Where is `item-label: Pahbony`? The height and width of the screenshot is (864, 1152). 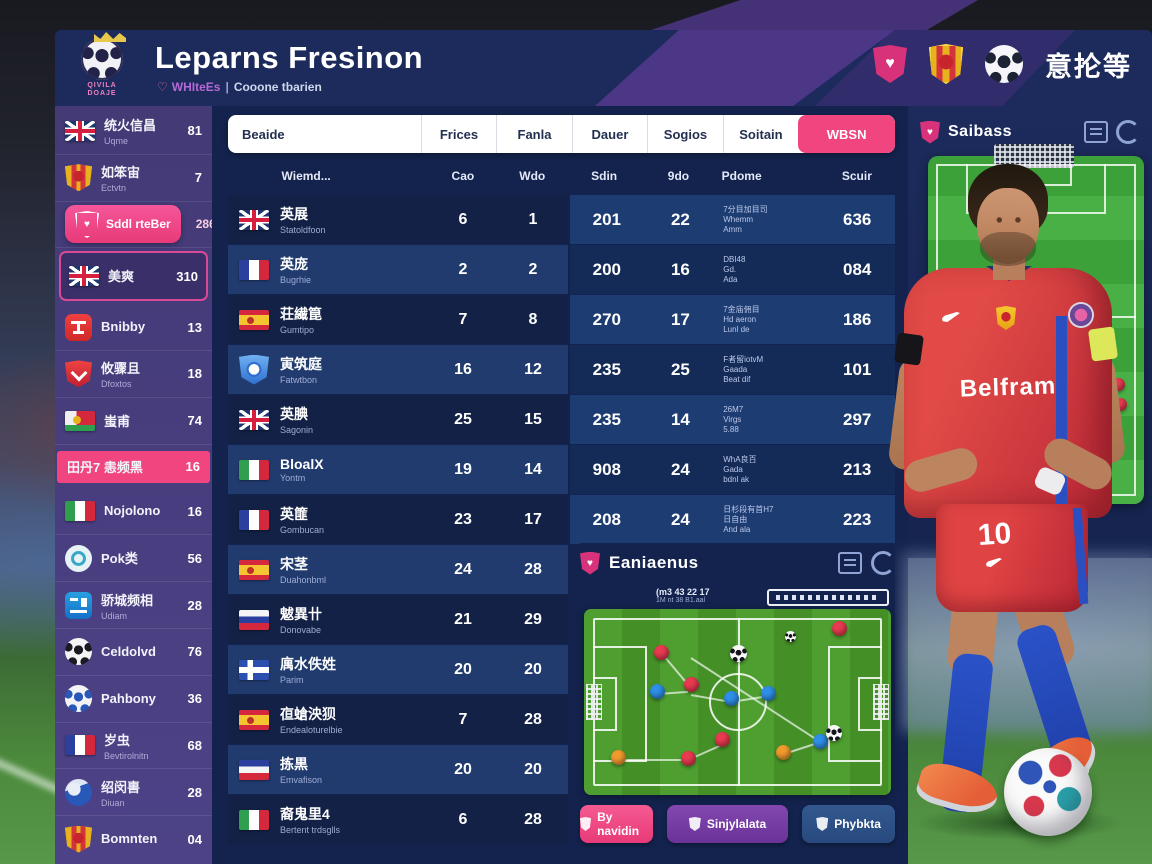 item-label: Pahbony is located at coordinates (128, 698).